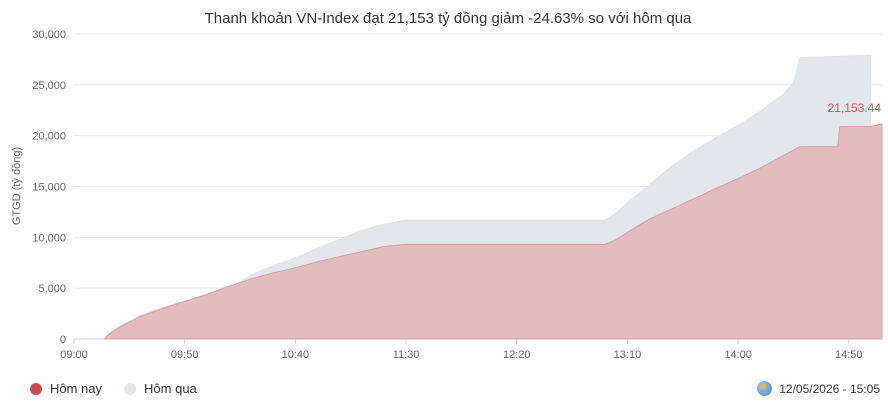 This screenshot has height=401, width=888. What do you see at coordinates (829, 388) in the screenshot?
I see `timestamp-text: 12/05/2026 - 15:05` at bounding box center [829, 388].